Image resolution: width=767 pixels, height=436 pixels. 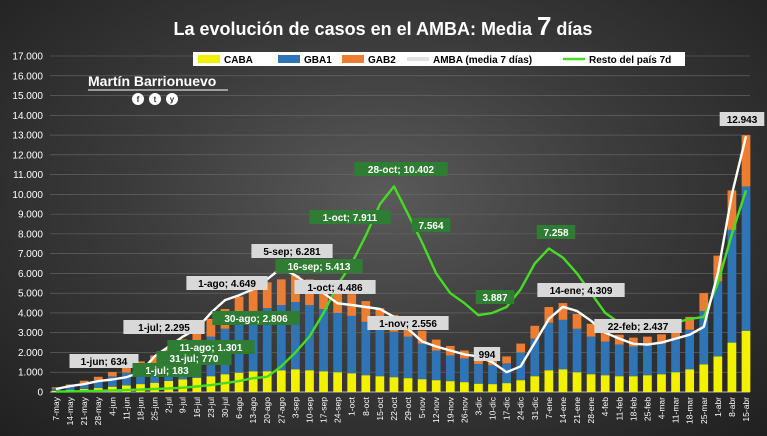 I want to click on annotation-label: 1-jul; 183, so click(x=167, y=371).